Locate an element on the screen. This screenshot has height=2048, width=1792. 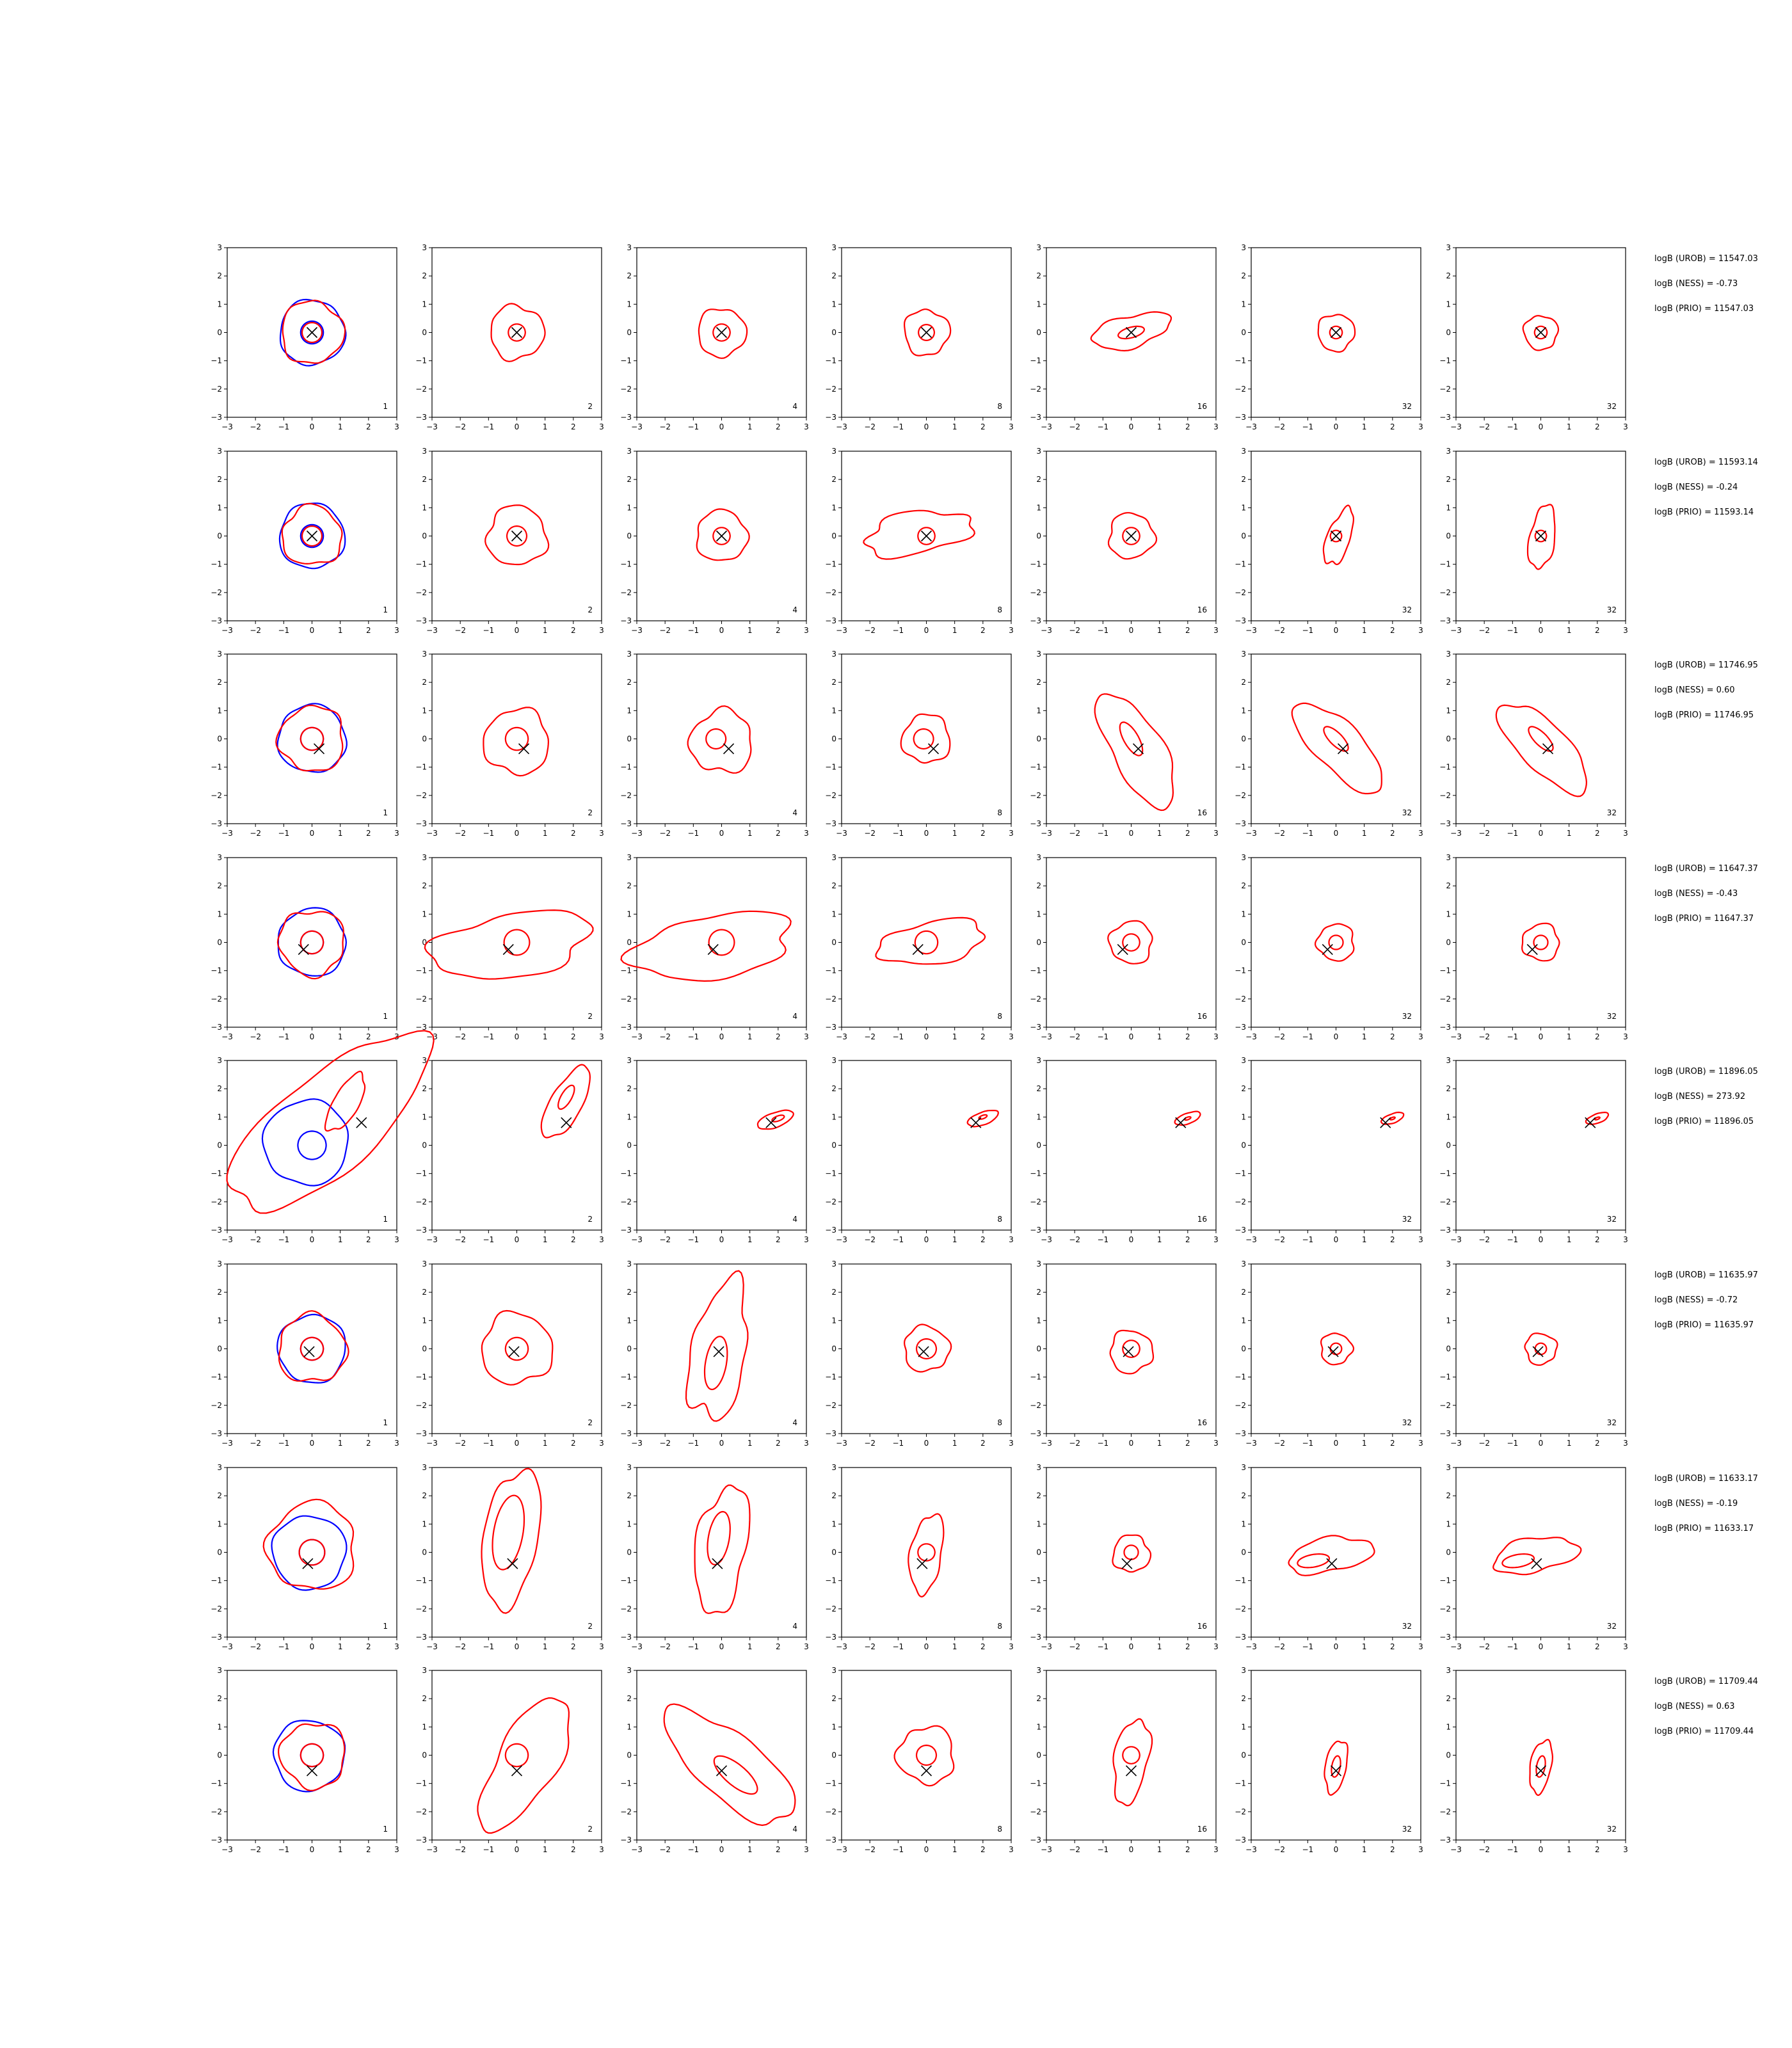
panel-r7-c3: −3−3 −2 −2 −1 −1 0 0 1 1 2 2 3 3 4 is located at coordinates (714, 1557).